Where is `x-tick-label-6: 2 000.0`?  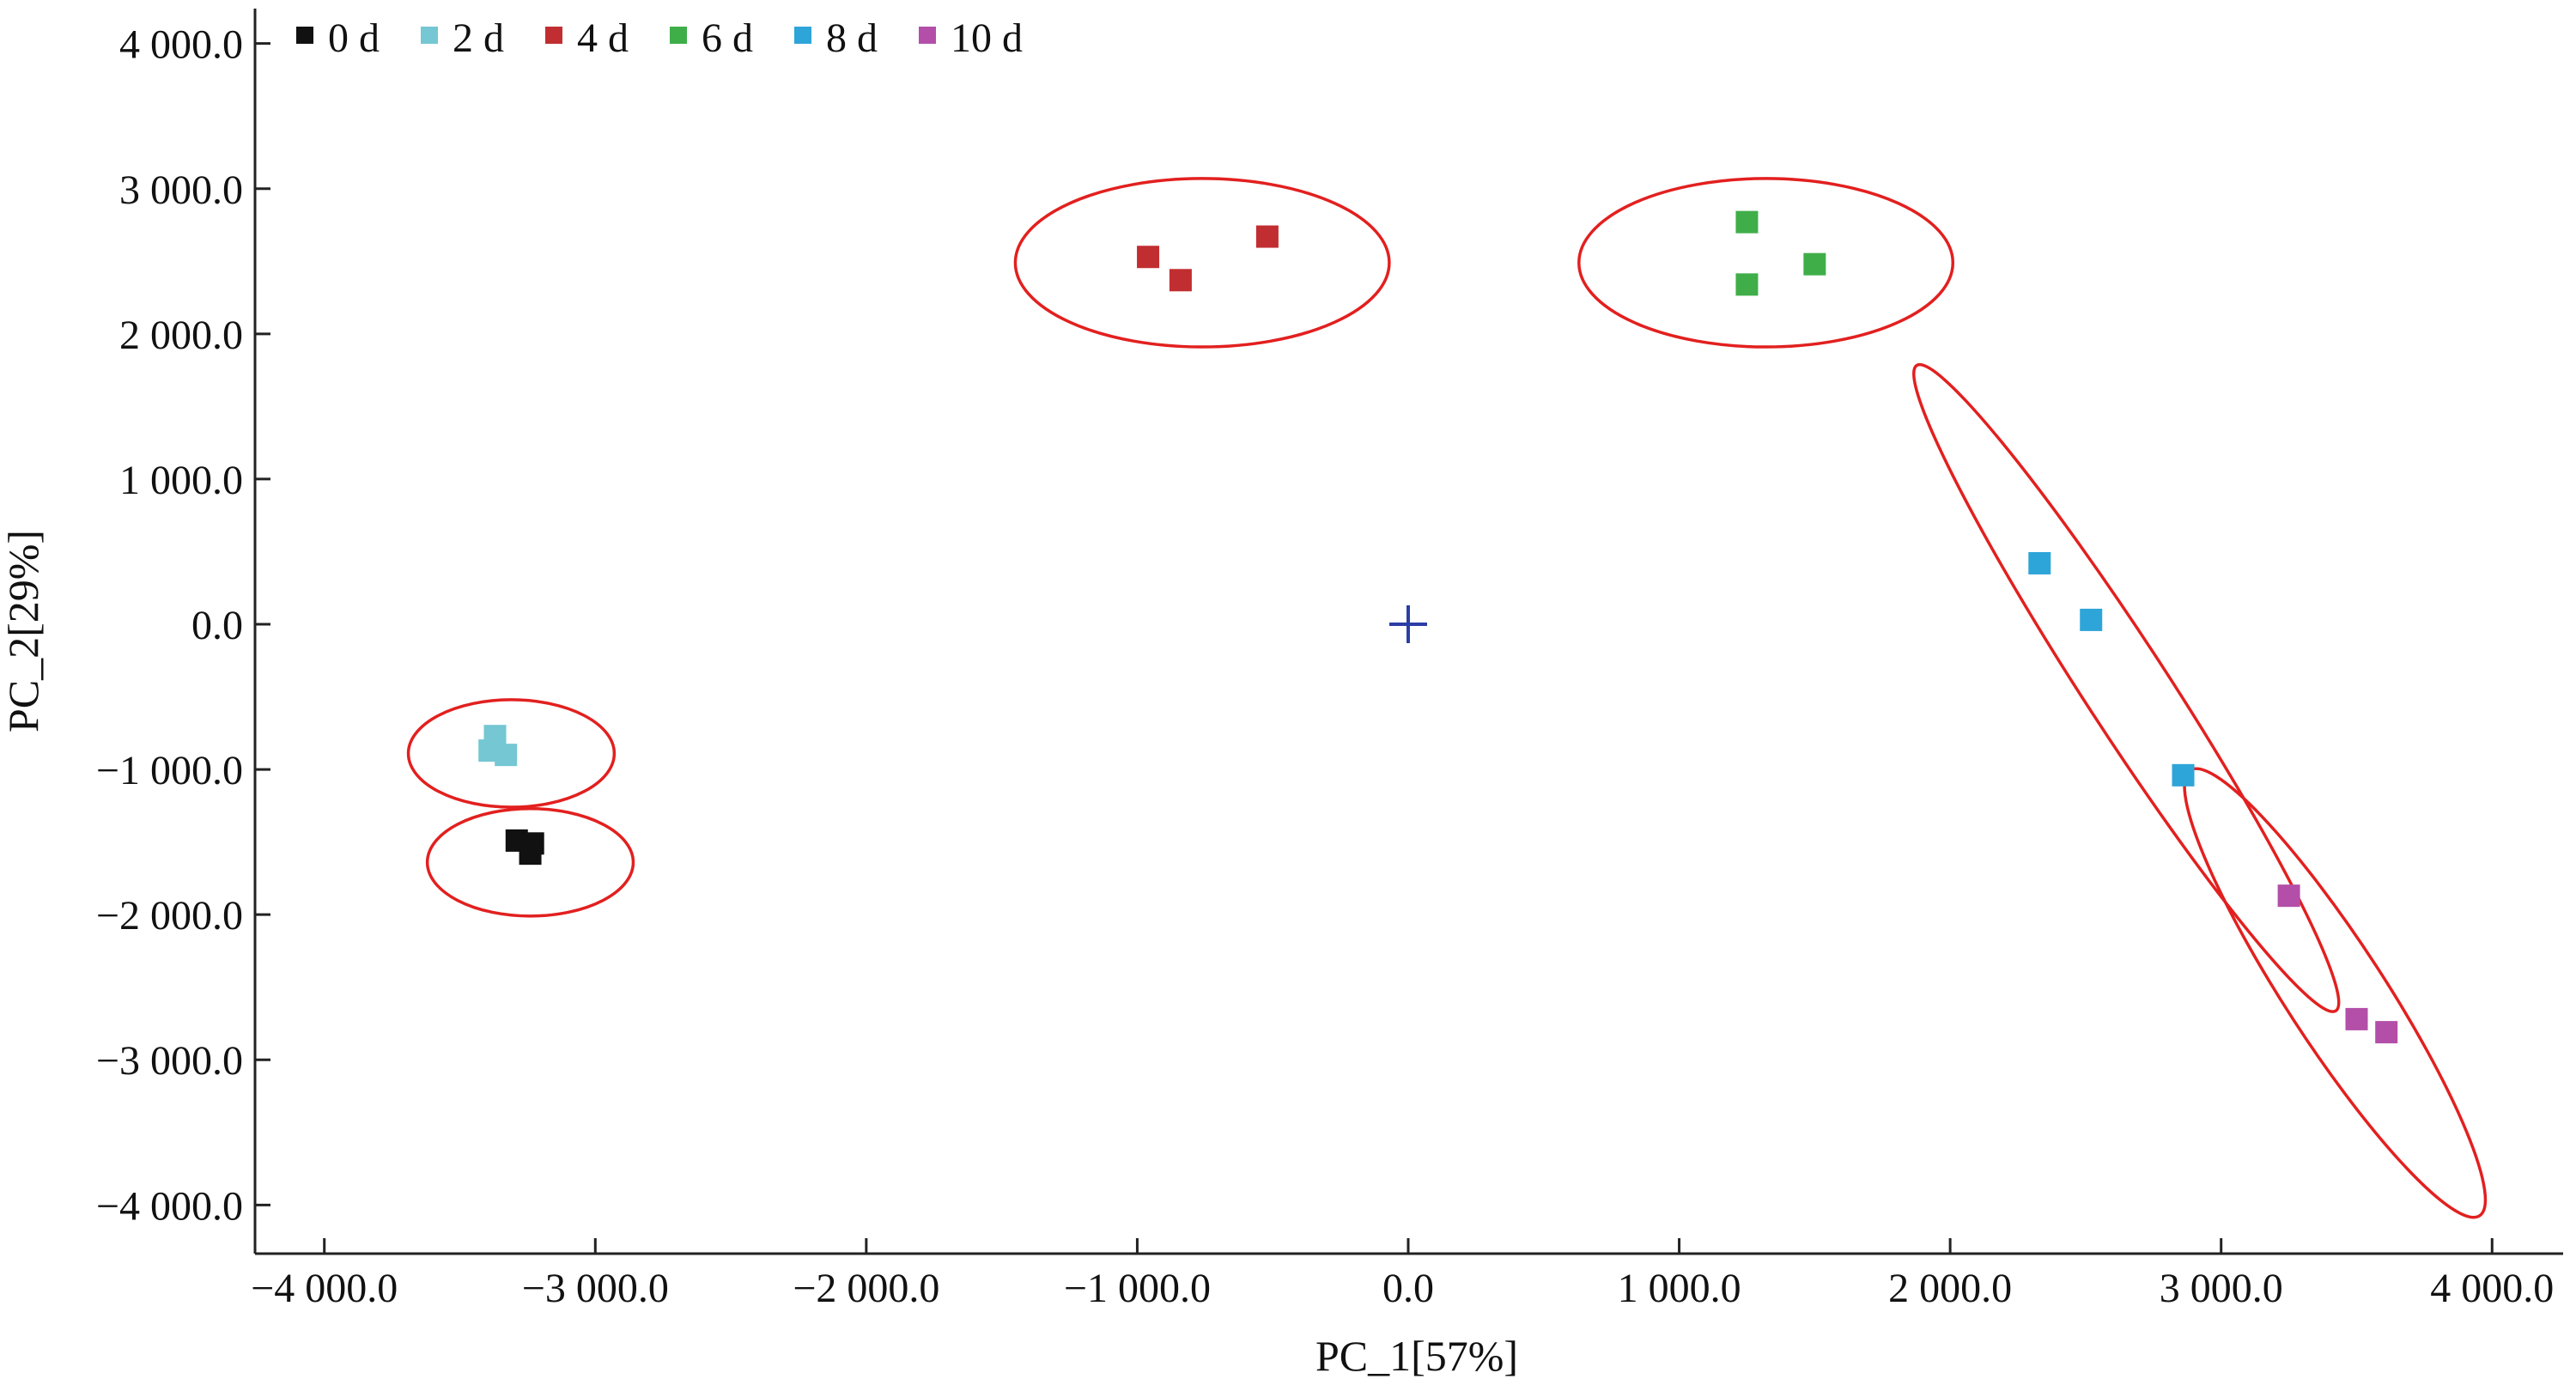 x-tick-label-6: 2 000.0 is located at coordinates (1950, 1288).